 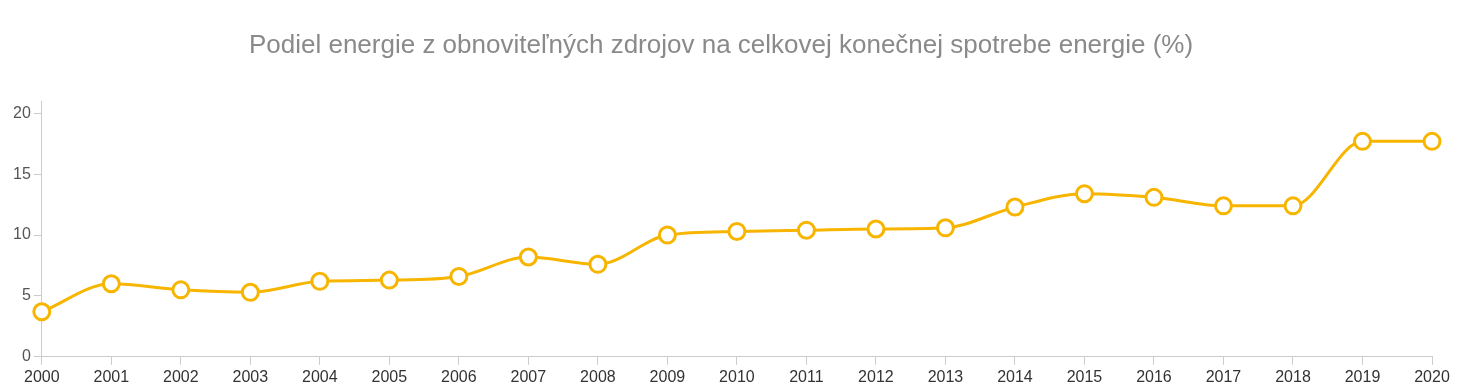 What do you see at coordinates (250, 376) in the screenshot?
I see `x-tick-label: 2003` at bounding box center [250, 376].